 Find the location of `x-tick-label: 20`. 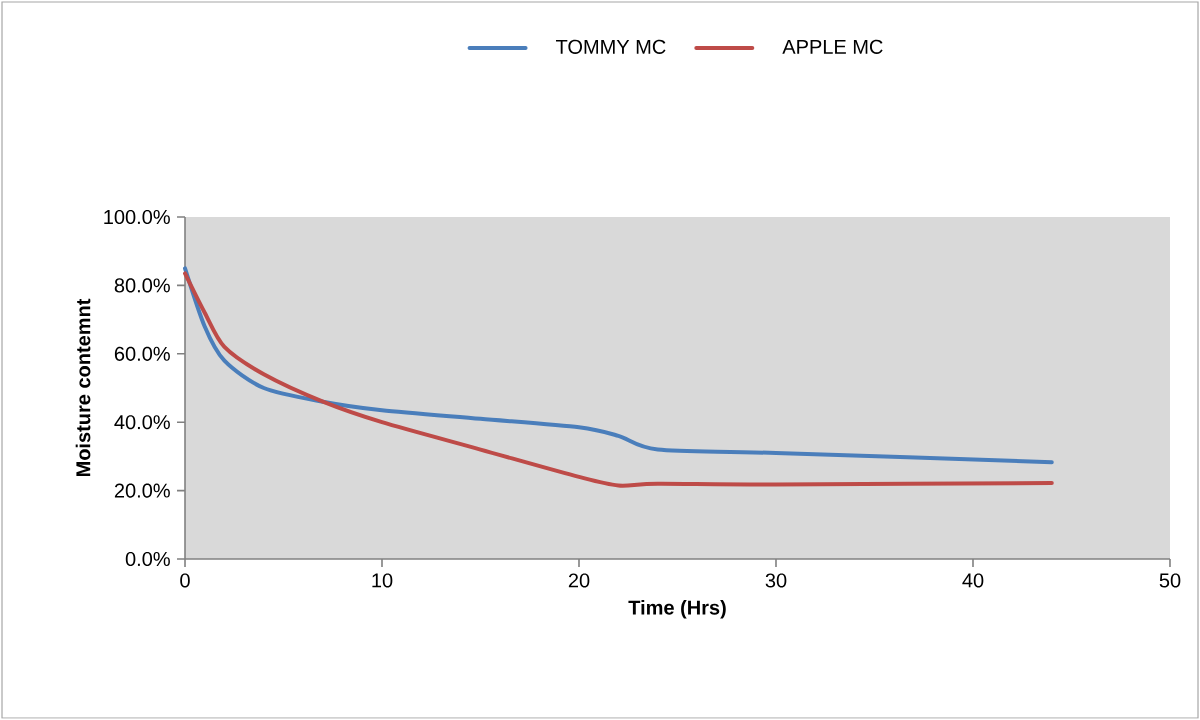

x-tick-label: 20 is located at coordinates (579, 580).